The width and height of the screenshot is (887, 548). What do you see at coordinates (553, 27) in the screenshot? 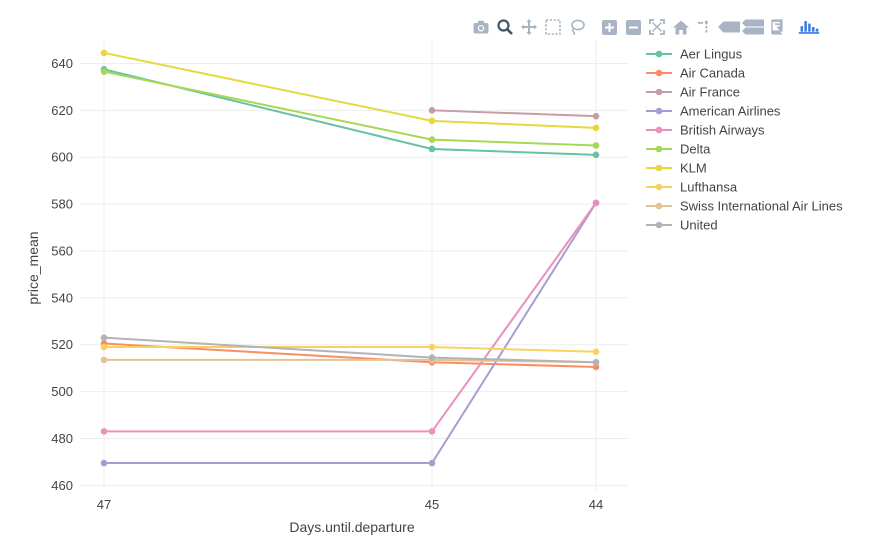
I see `box-select-icon` at bounding box center [553, 27].